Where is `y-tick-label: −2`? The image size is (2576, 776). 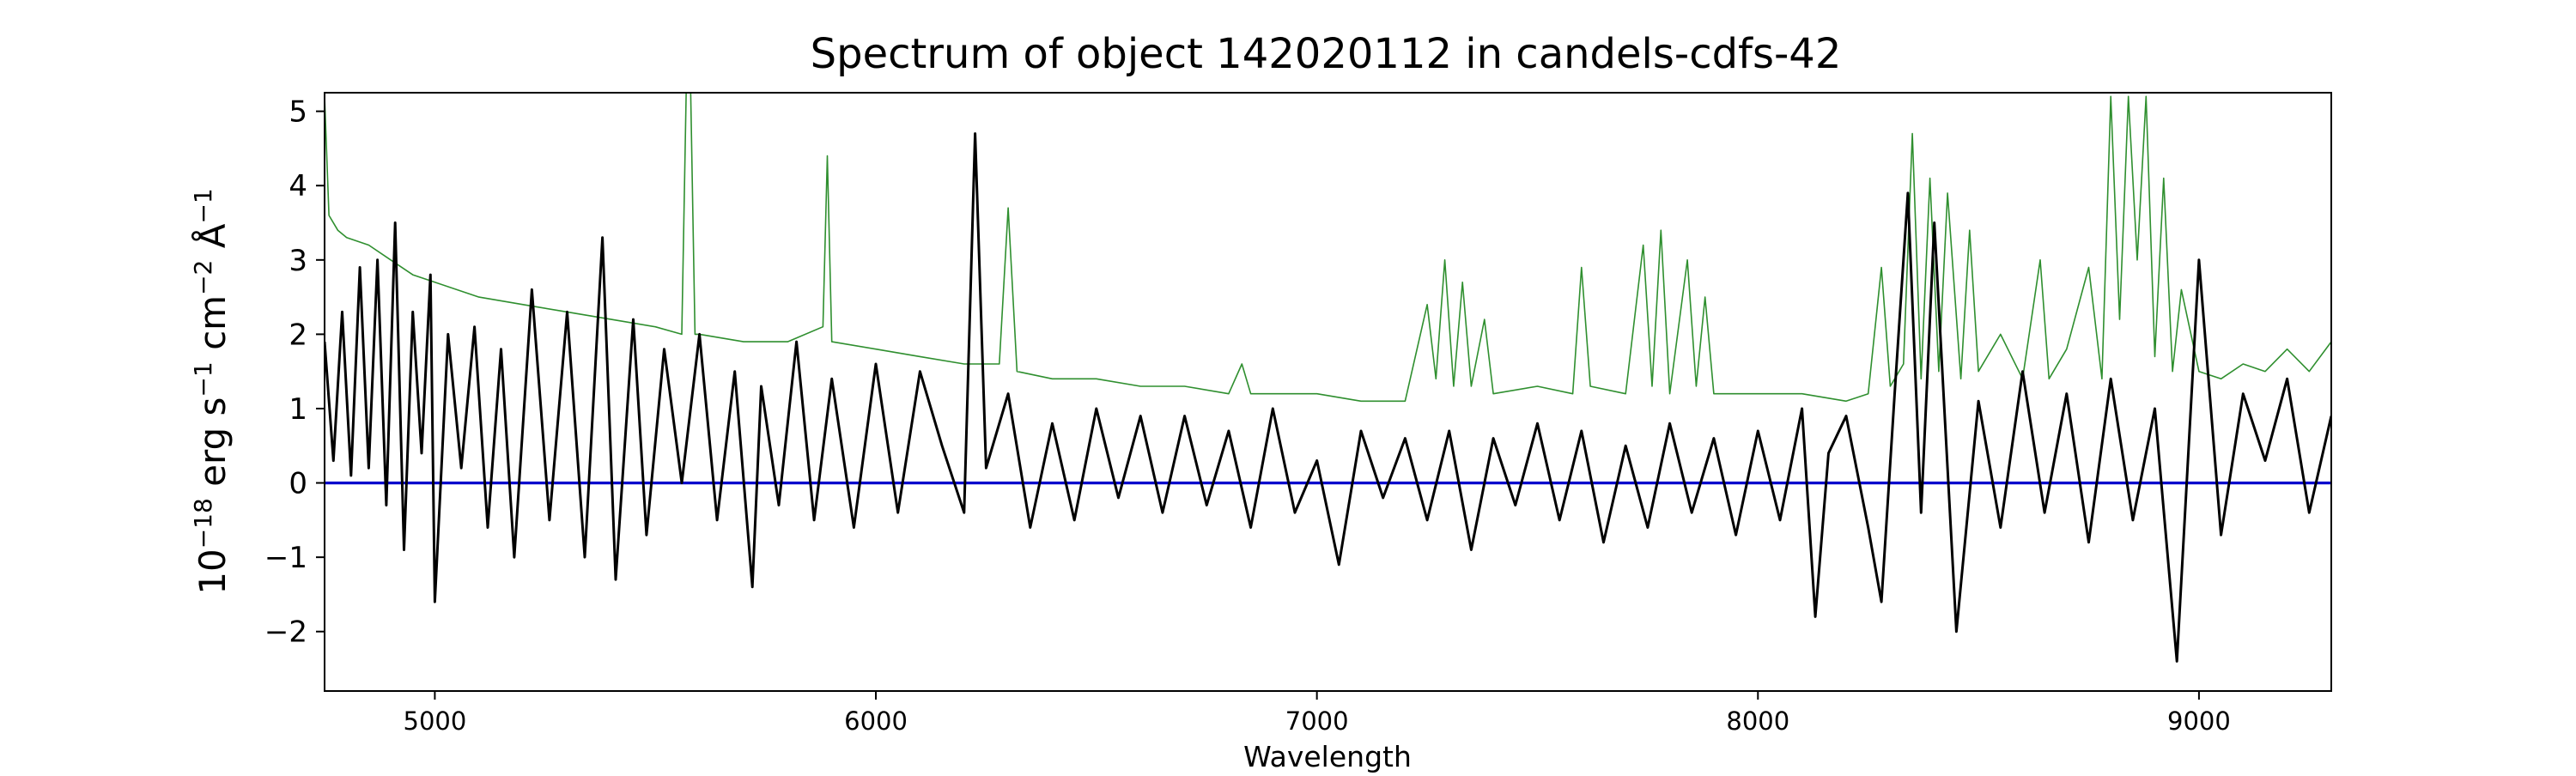 y-tick-label: −2 is located at coordinates (285, 632).